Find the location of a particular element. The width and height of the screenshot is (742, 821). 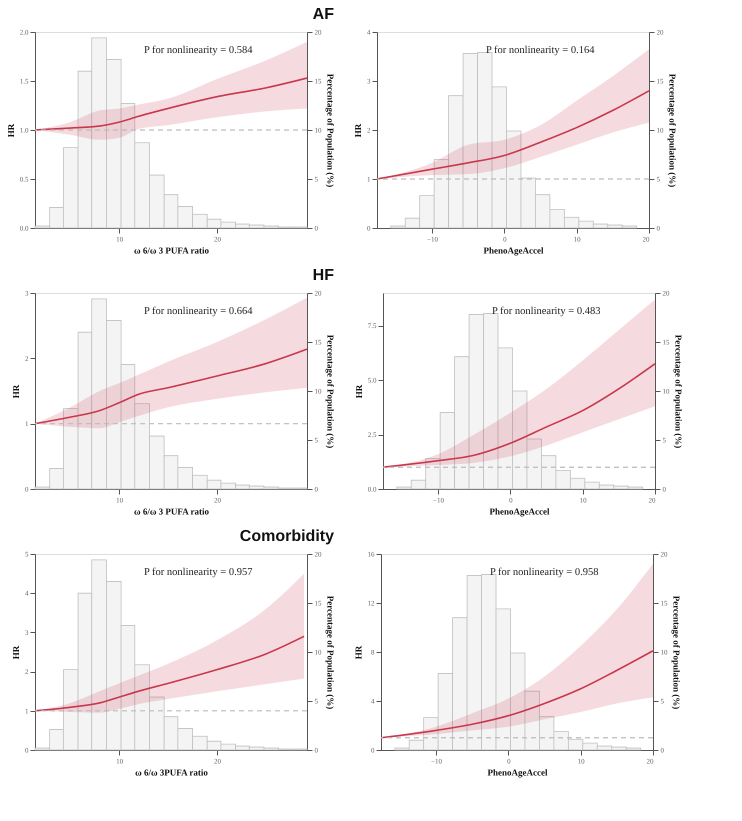

annotation: P for nonlinearity = 0.664 is located at coordinates (199, 311).